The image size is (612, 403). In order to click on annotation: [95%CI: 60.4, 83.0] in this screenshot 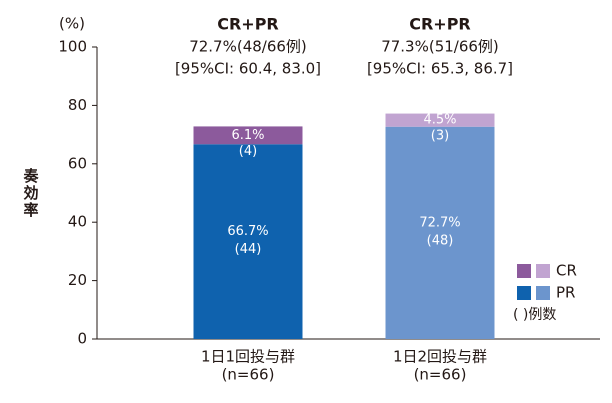, I will do `click(248, 69)`.